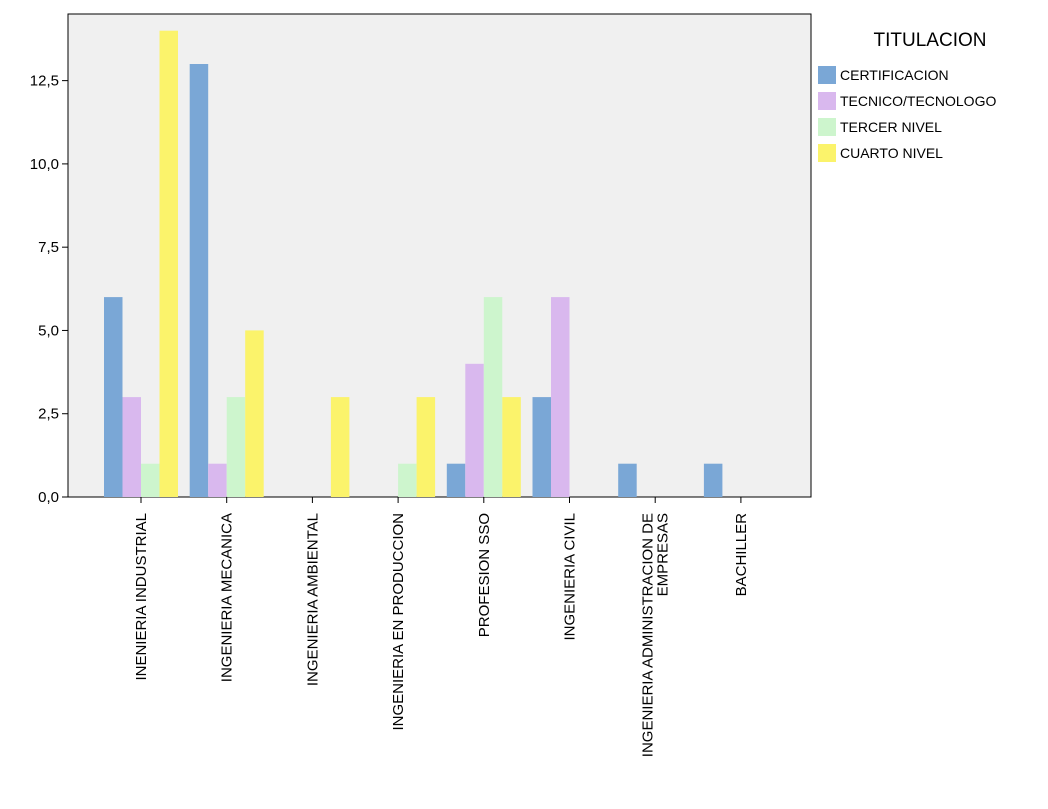 The height and width of the screenshot is (809, 1048). I want to click on x-category-label: INENIERIA INDUSTRIAL, so click(141, 597).